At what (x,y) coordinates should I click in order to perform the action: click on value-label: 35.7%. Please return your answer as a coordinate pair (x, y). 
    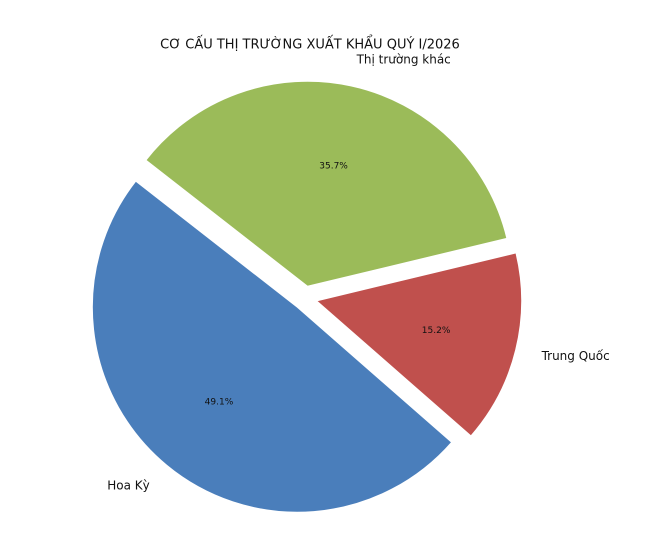
    Looking at the image, I should click on (333, 167).